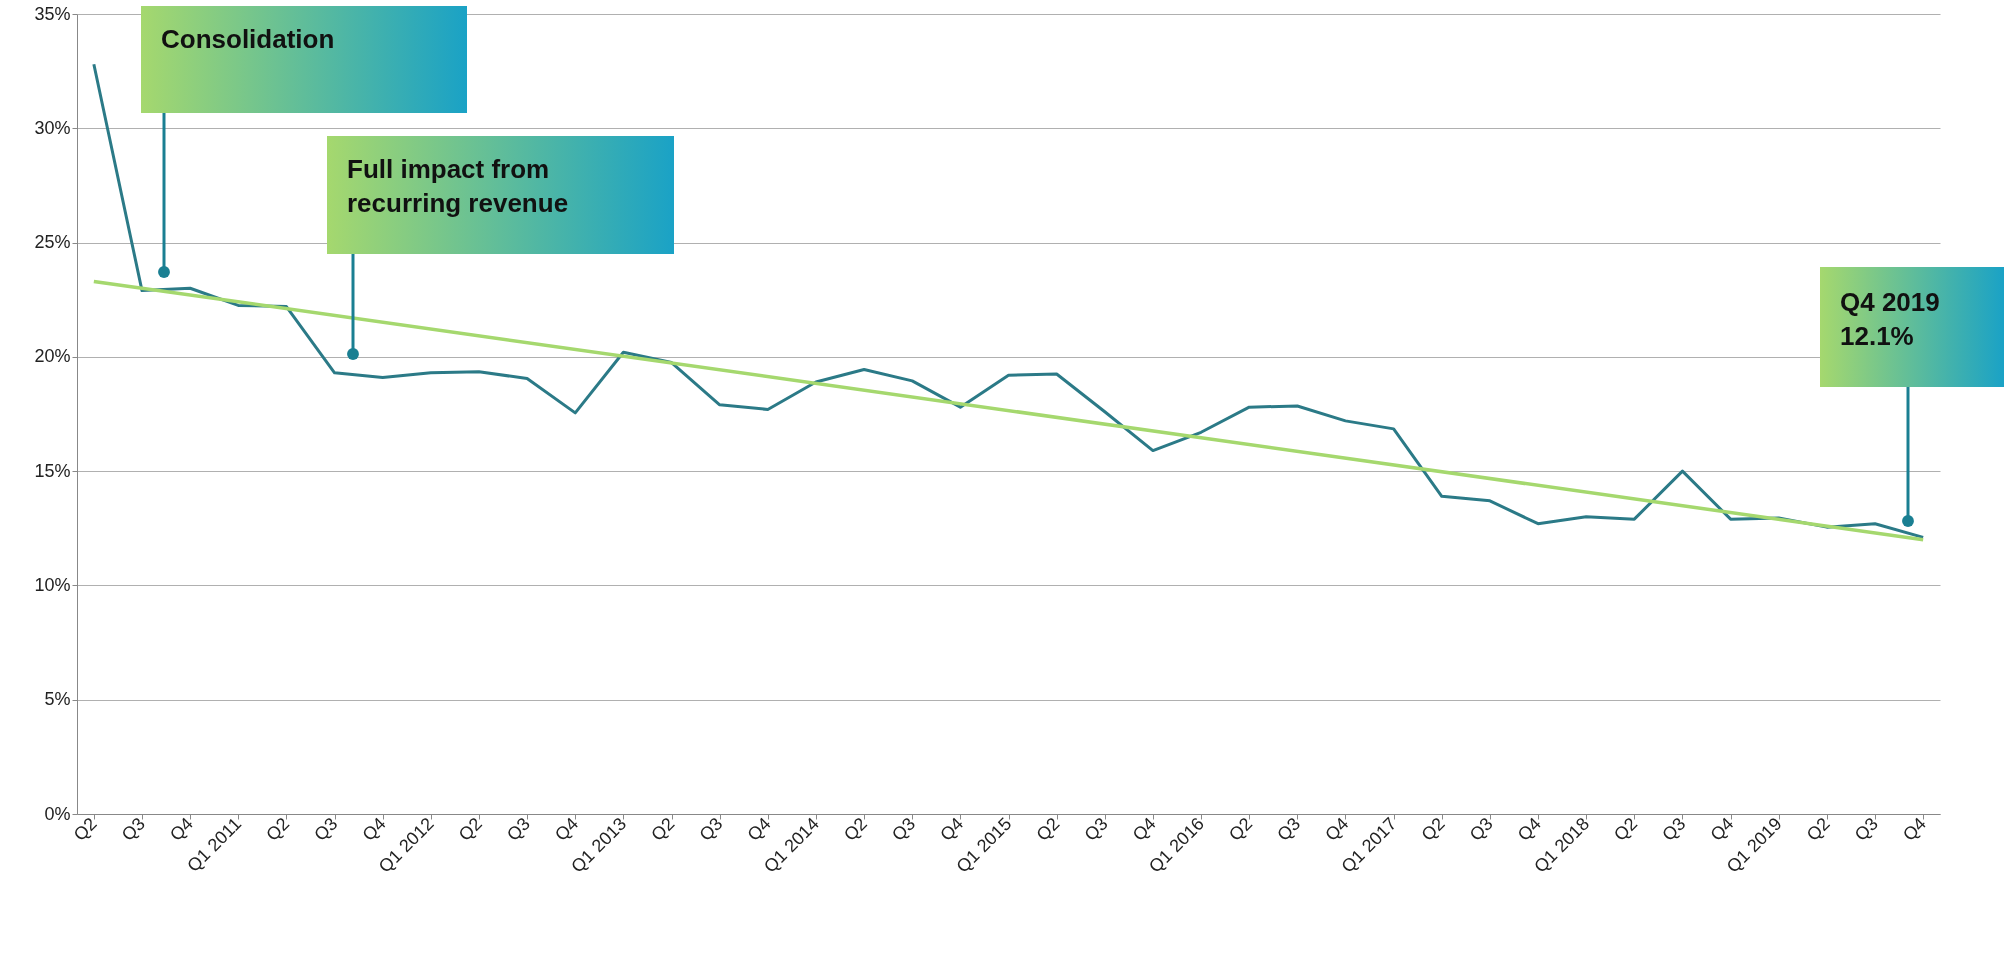 The height and width of the screenshot is (969, 2005). What do you see at coordinates (57, 813) in the screenshot?
I see `y-tick-label: 0%` at bounding box center [57, 813].